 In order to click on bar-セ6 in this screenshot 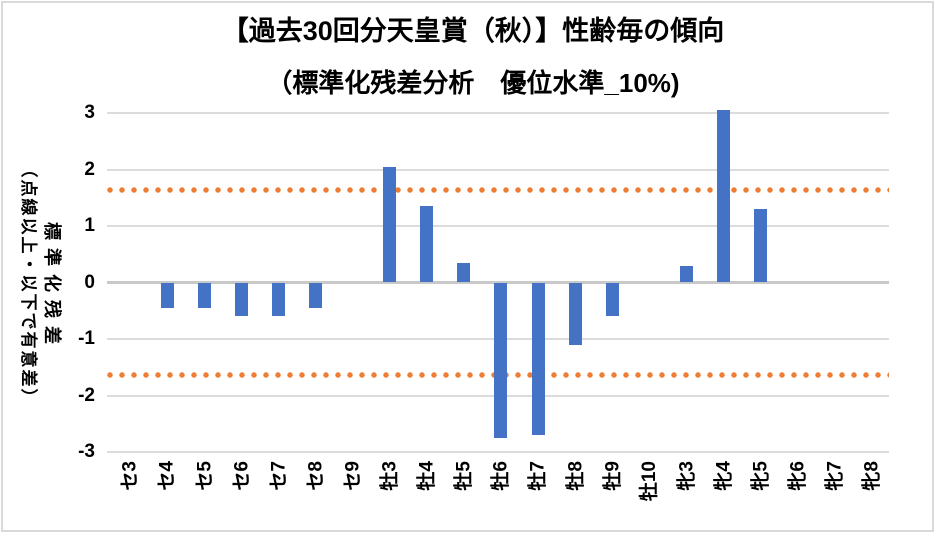, I will do `click(241, 299)`.